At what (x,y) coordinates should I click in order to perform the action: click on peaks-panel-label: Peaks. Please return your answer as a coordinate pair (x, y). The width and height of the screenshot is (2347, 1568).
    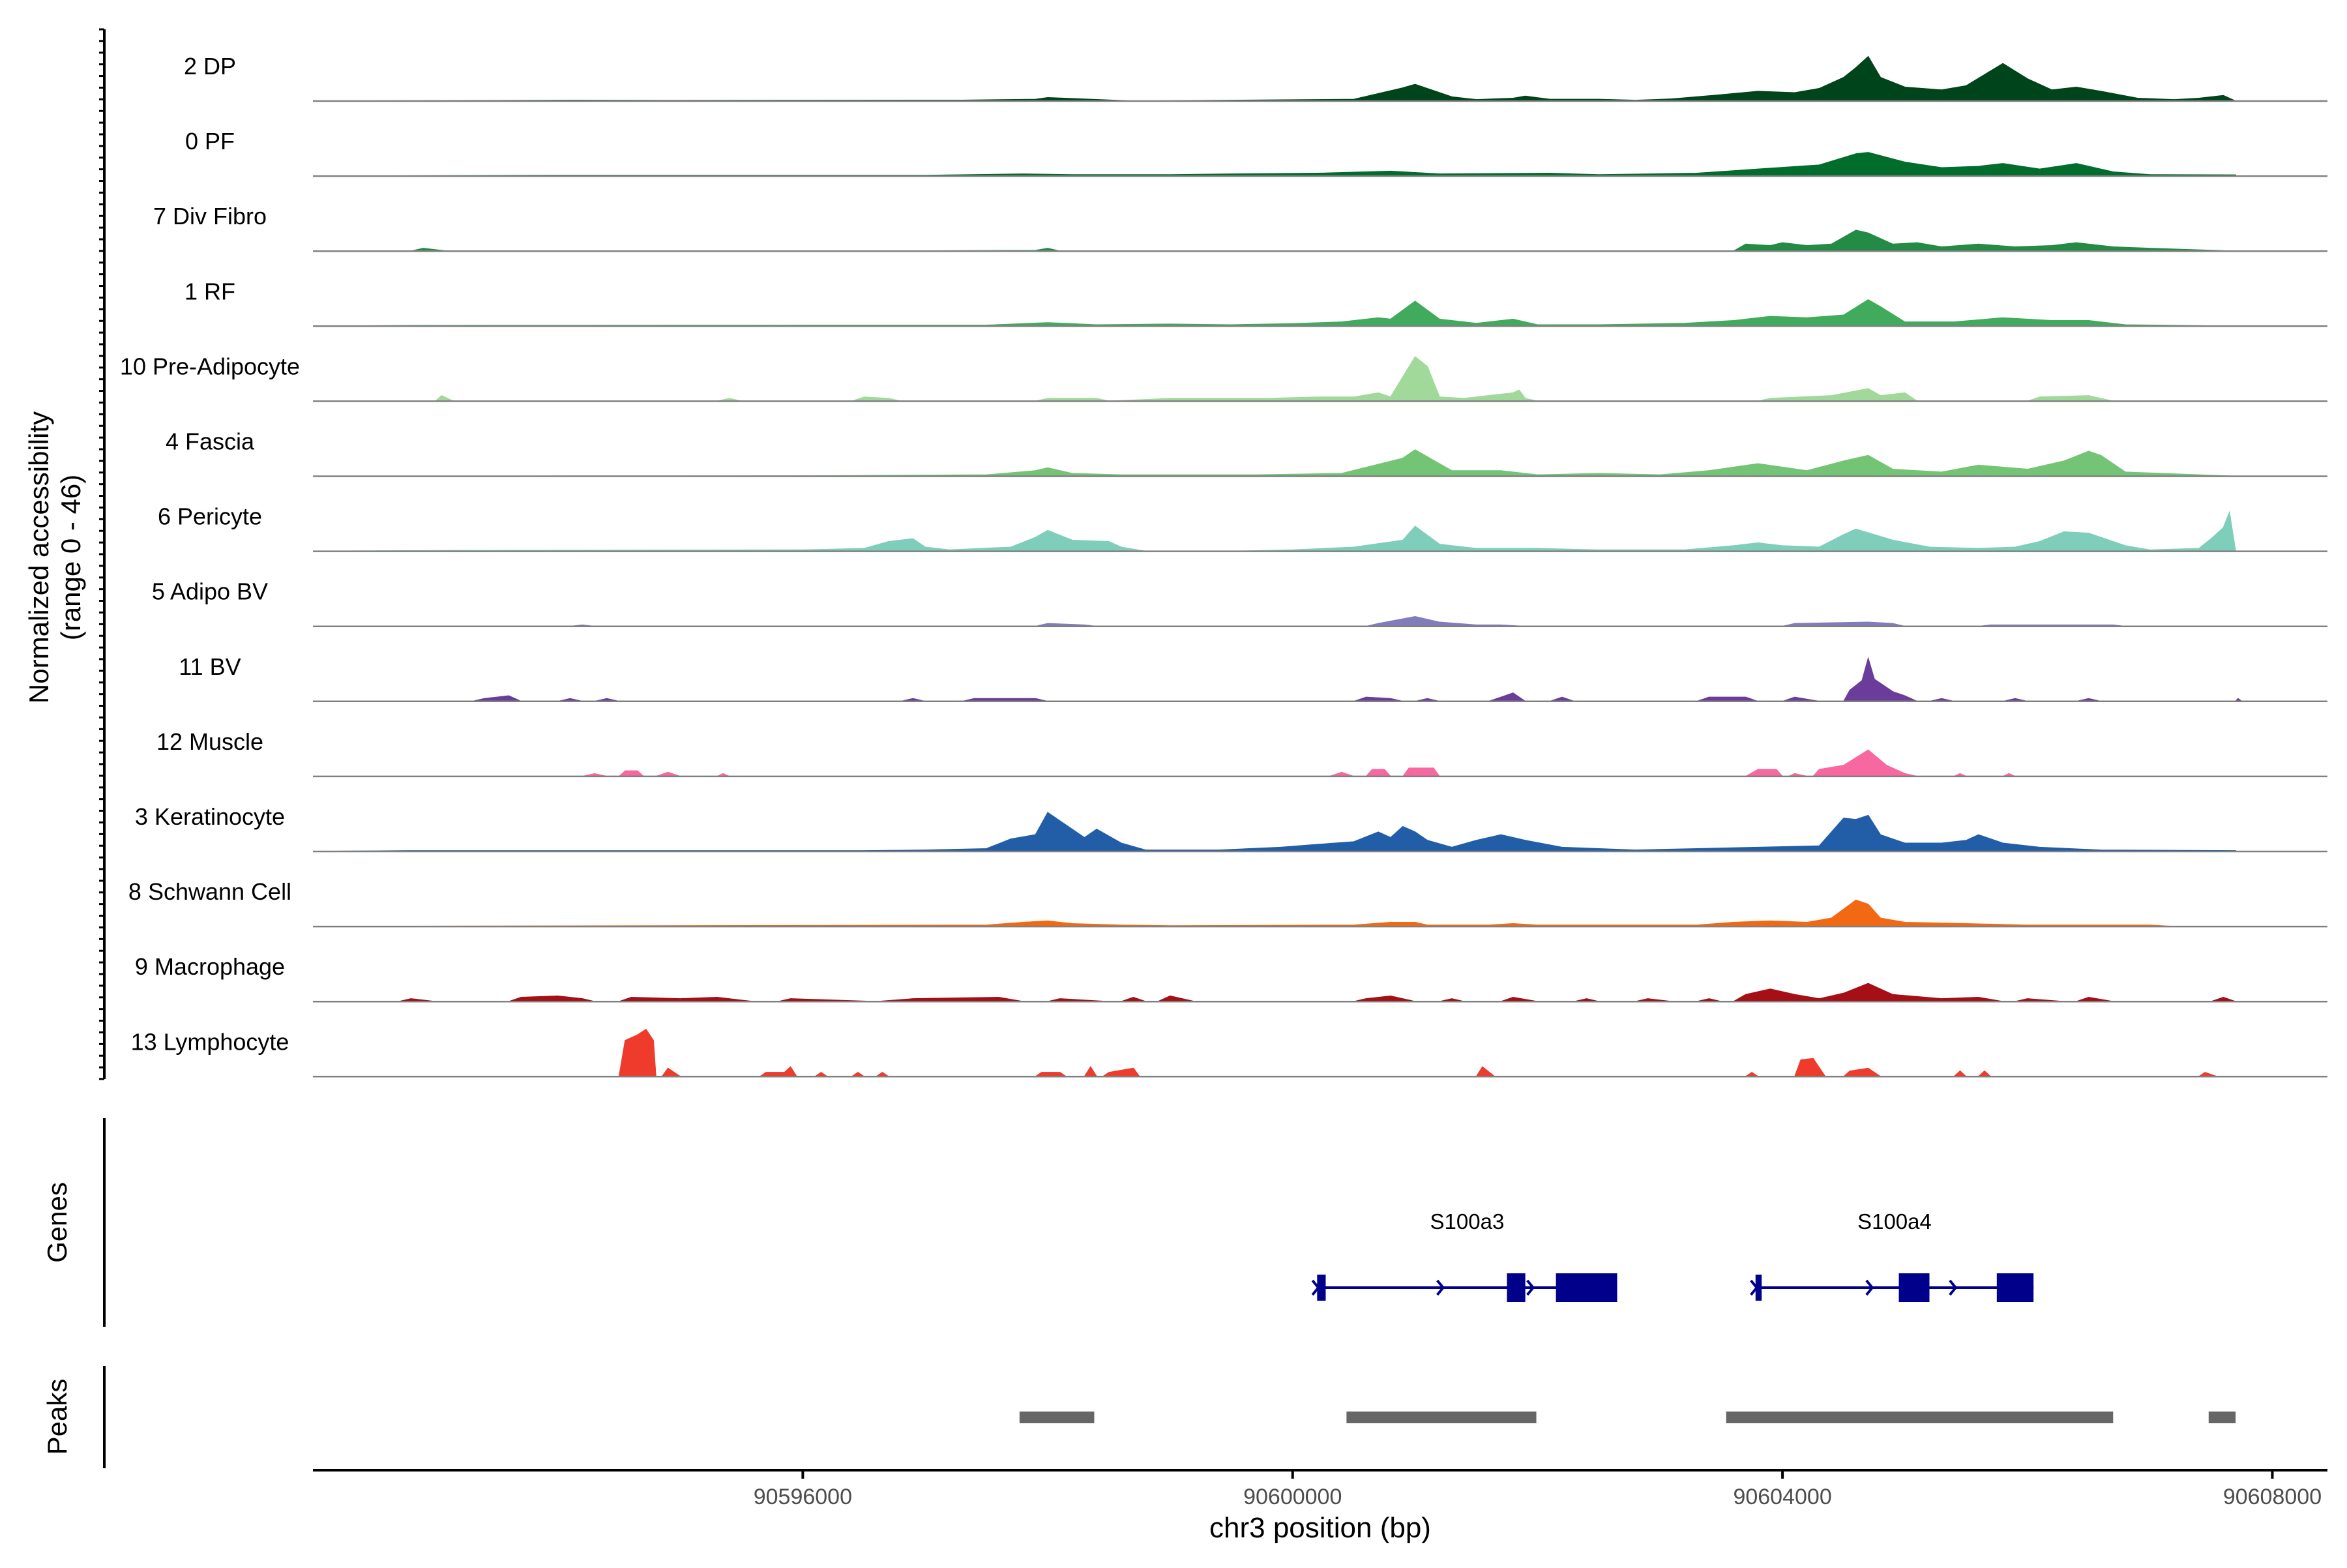
    Looking at the image, I should click on (57, 1417).